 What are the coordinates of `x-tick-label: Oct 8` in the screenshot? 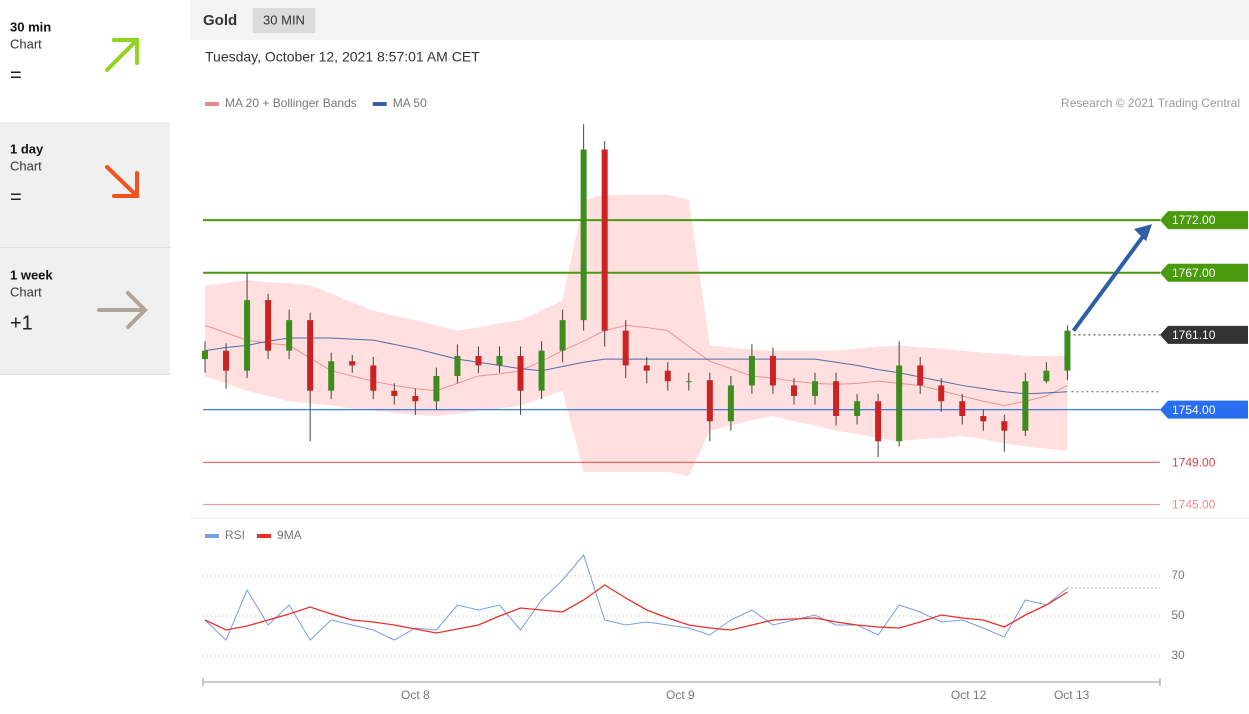 It's located at (415, 695).